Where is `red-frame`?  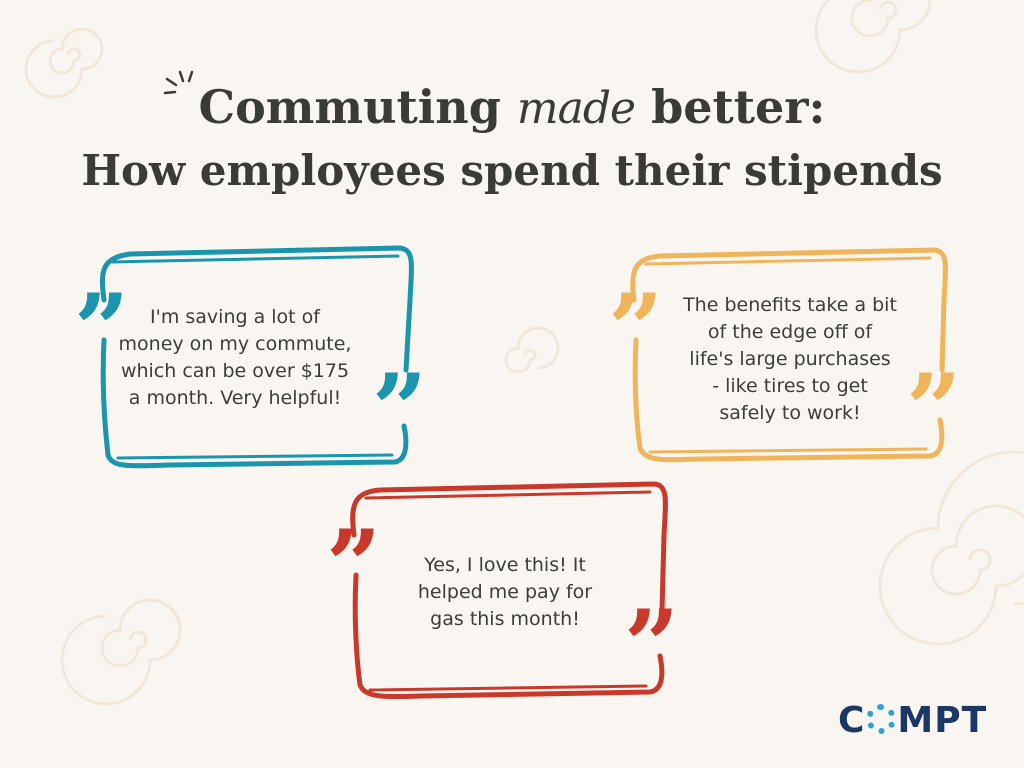 red-frame is located at coordinates (509, 590).